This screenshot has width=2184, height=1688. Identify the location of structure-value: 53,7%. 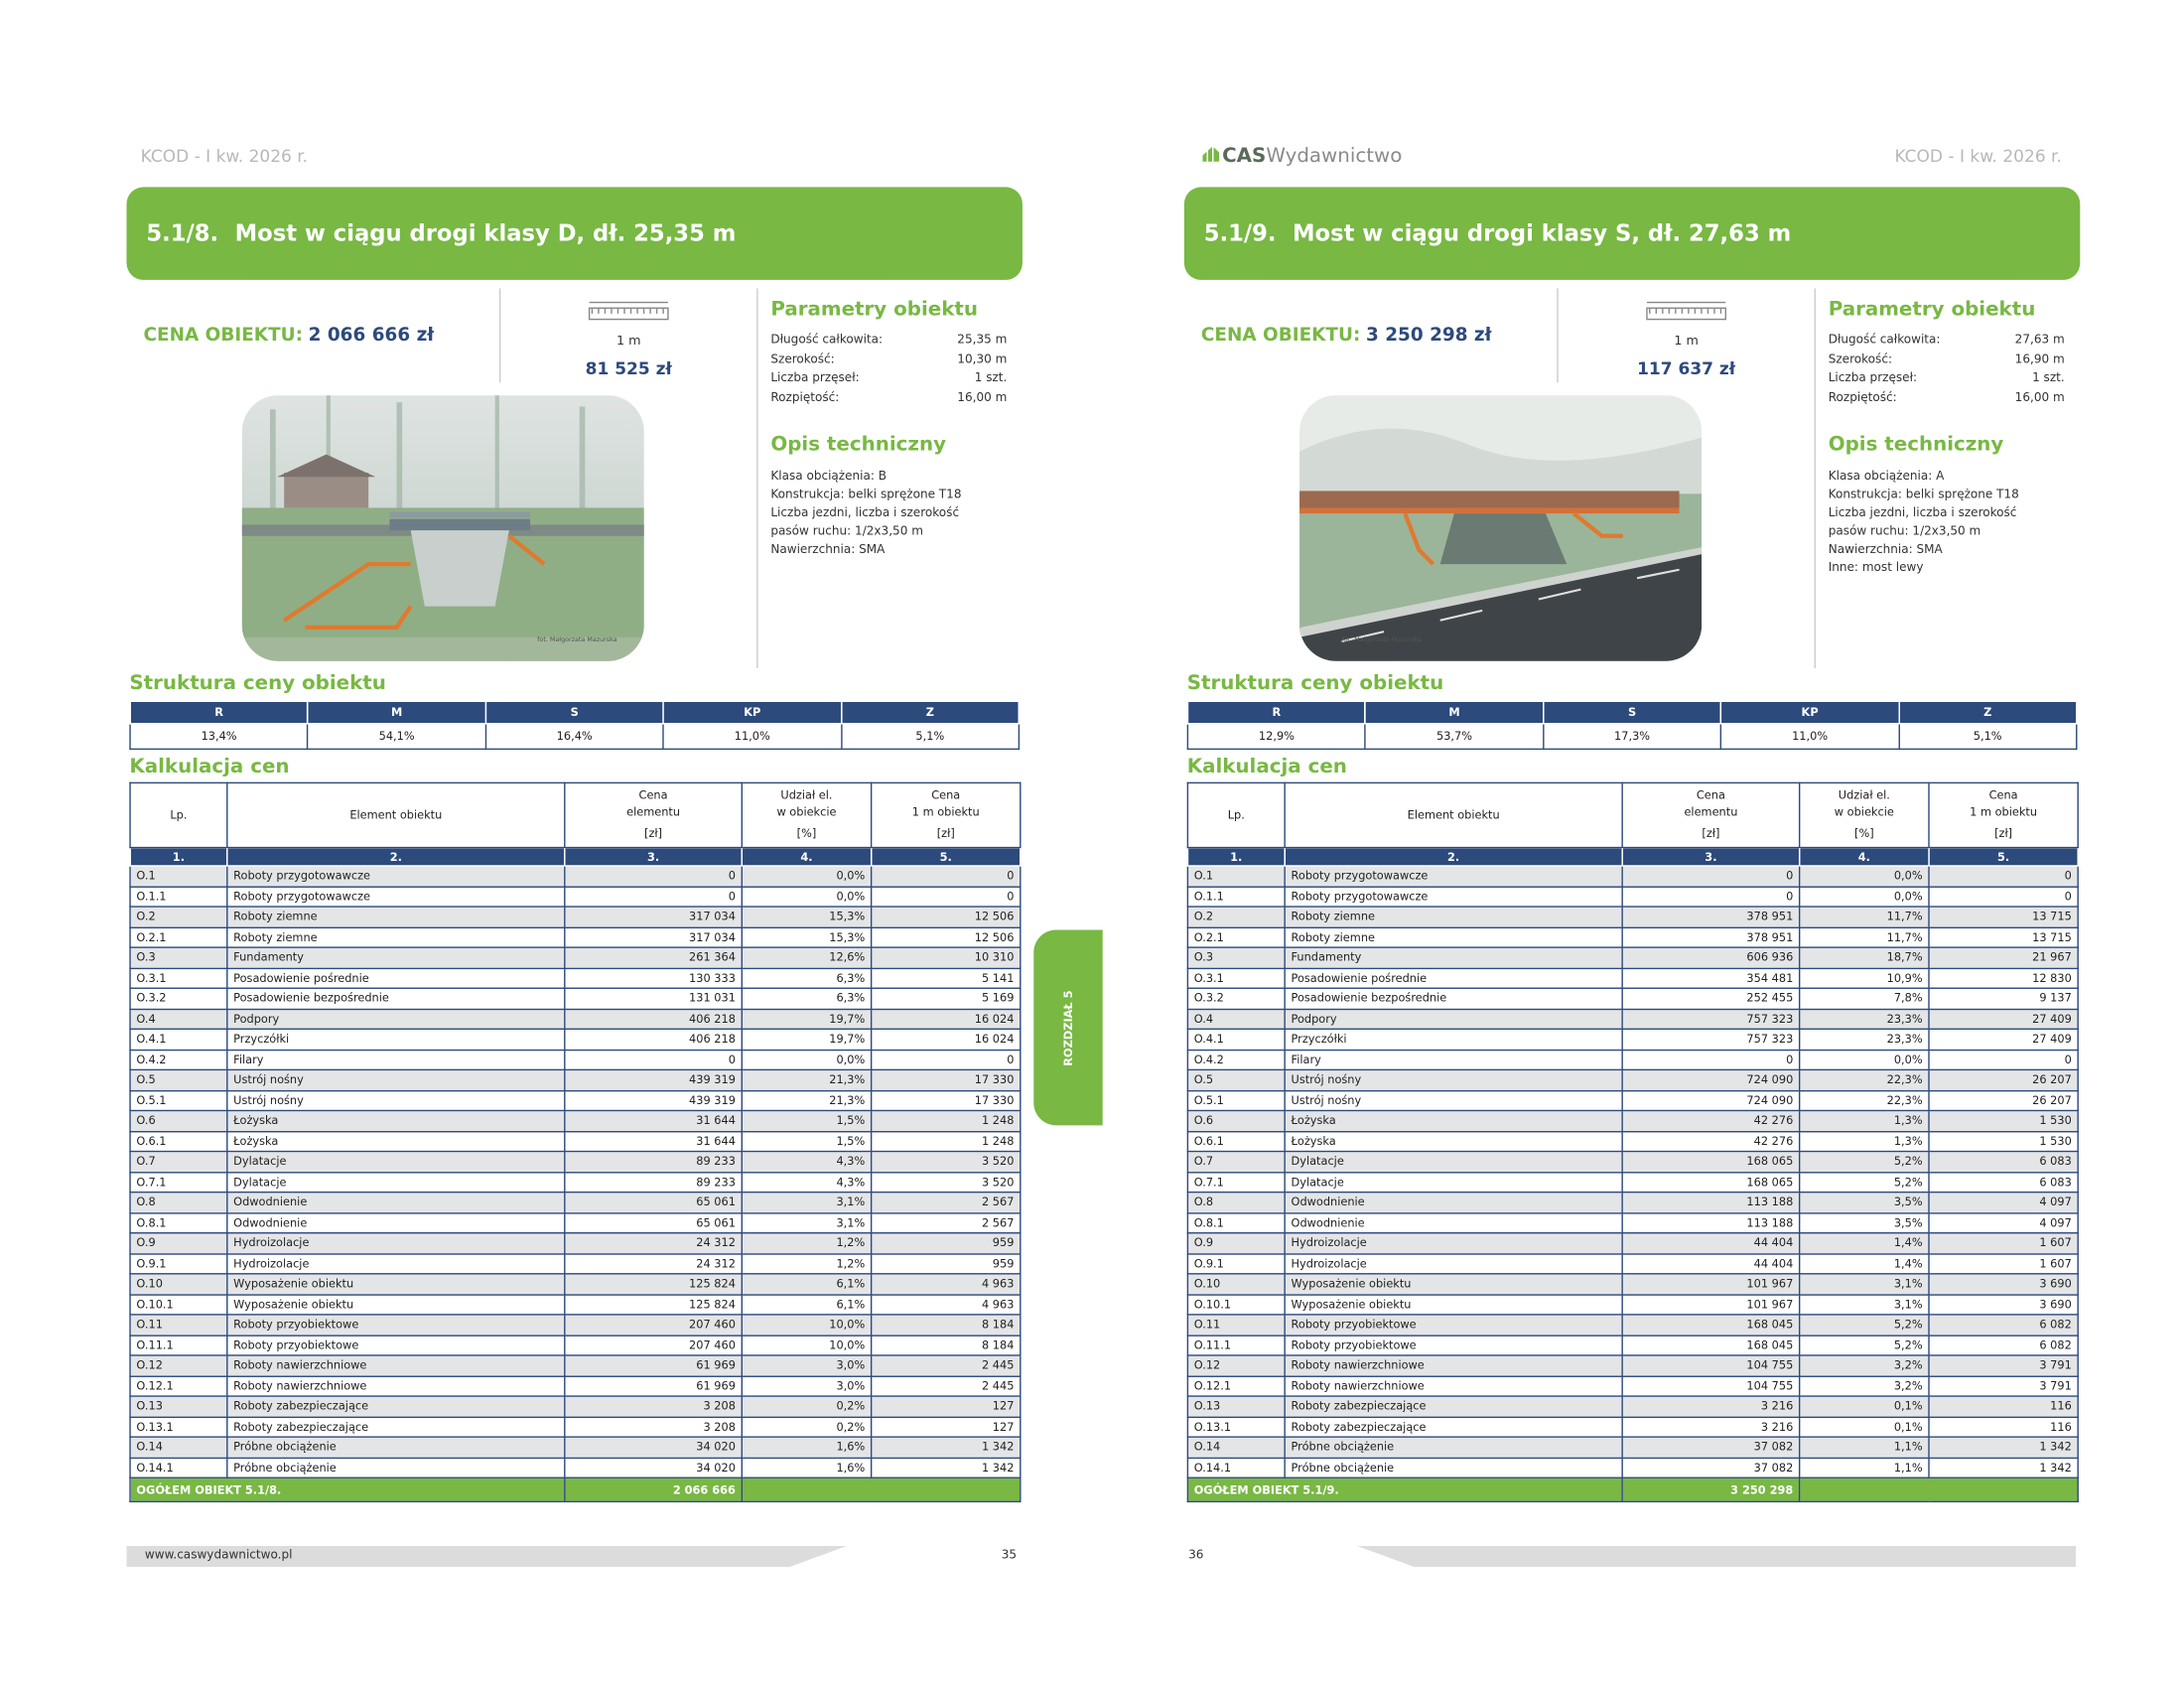
(1454, 737).